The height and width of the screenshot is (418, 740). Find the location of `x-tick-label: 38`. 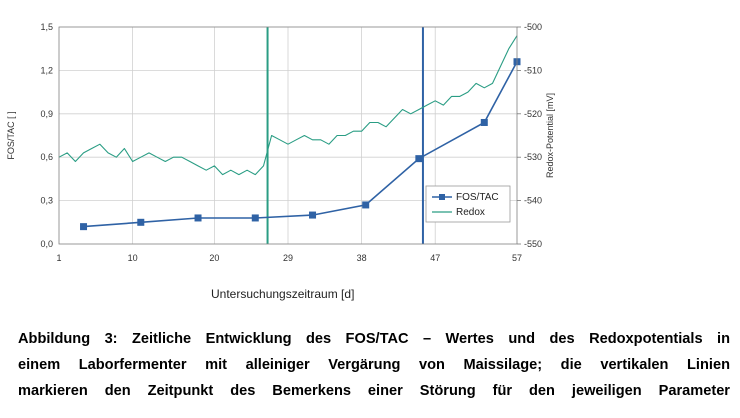

x-tick-label: 38 is located at coordinates (362, 258).